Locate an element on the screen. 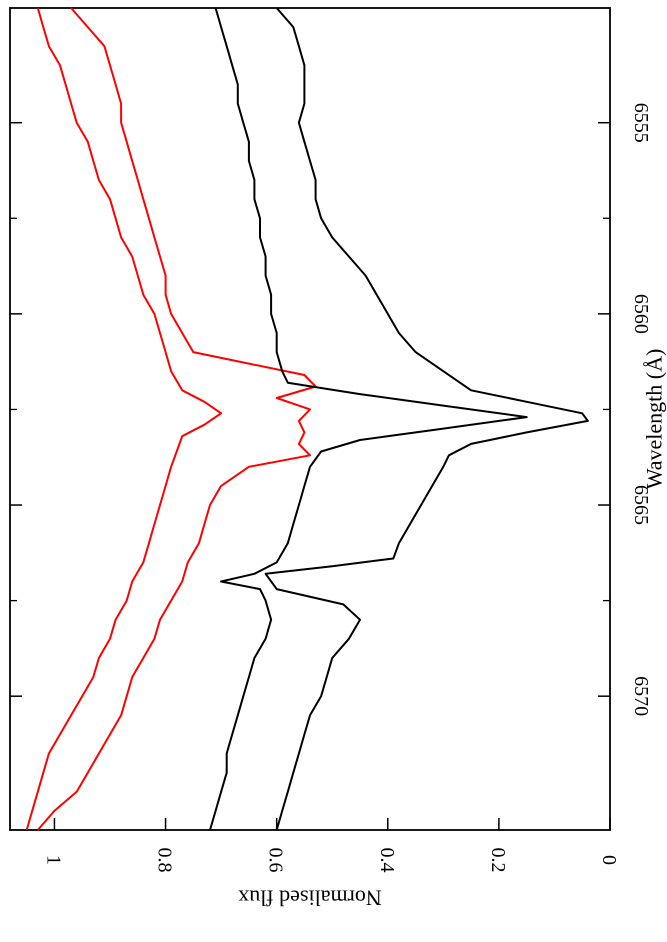  x-tick-label: 6565 is located at coordinates (641, 505).